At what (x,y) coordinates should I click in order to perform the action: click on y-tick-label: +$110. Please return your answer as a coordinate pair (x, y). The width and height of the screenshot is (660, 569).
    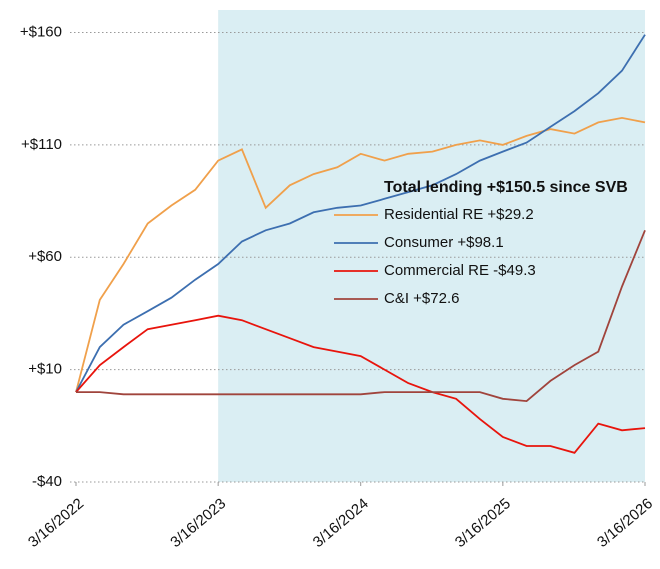
    Looking at the image, I should click on (41, 144).